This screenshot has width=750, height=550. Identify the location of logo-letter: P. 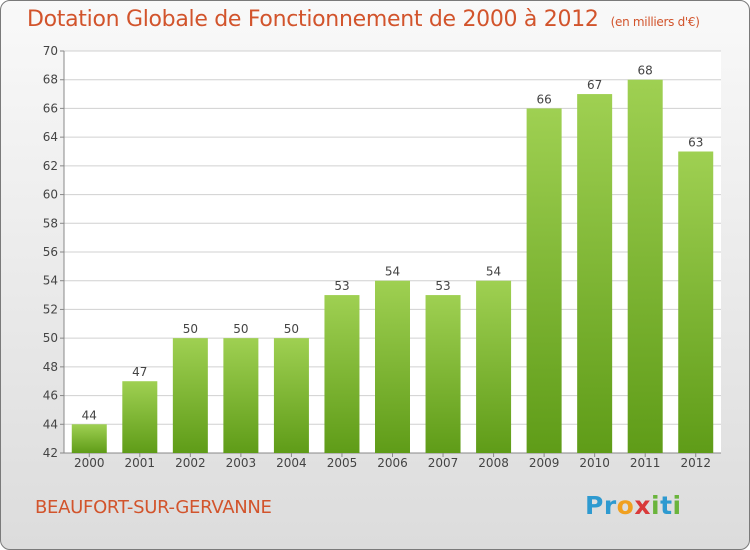
(594, 505).